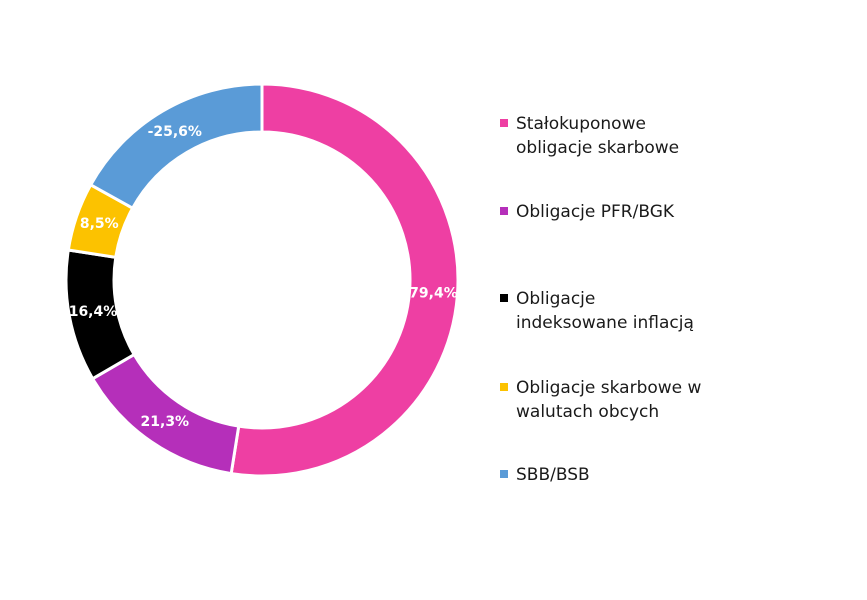  I want to click on legend-item: SBB/BSB, so click(670, 475).